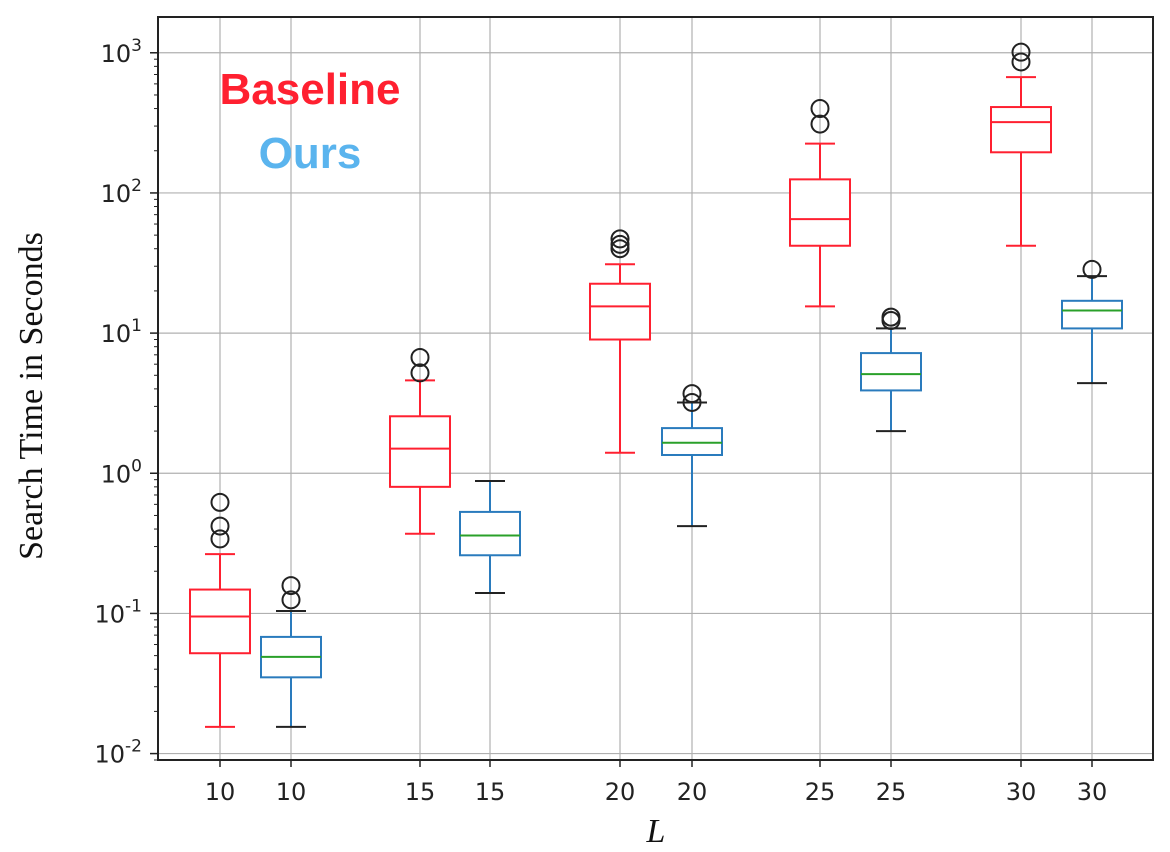 The height and width of the screenshot is (852, 1170). I want to click on baseline-30-box-group, so click(1021, 144).